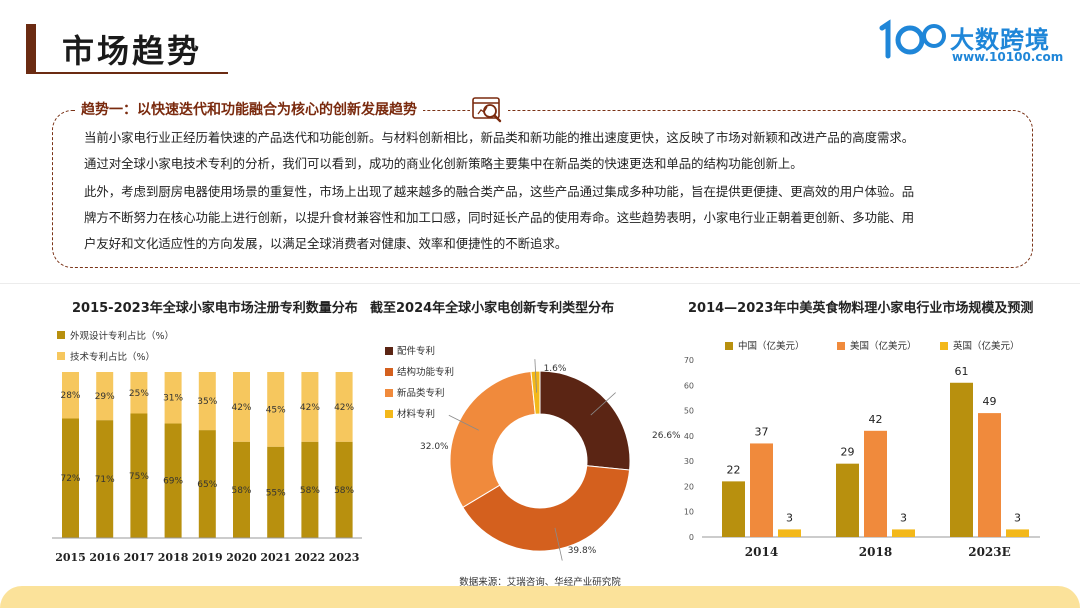 Image resolution: width=1080 pixels, height=608 pixels. I want to click on label-design-2015: 72%, so click(70, 479).